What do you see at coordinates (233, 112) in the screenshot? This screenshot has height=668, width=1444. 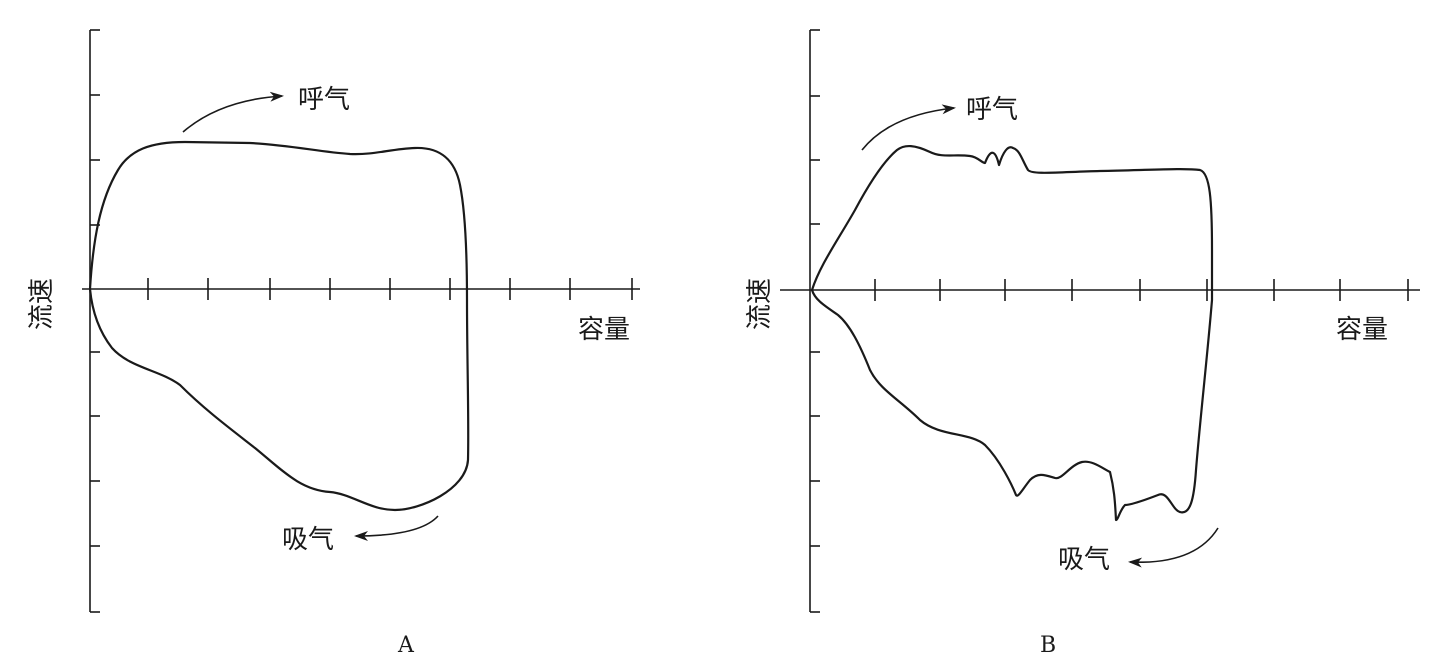 I see `panel-a-expiration-arrow` at bounding box center [233, 112].